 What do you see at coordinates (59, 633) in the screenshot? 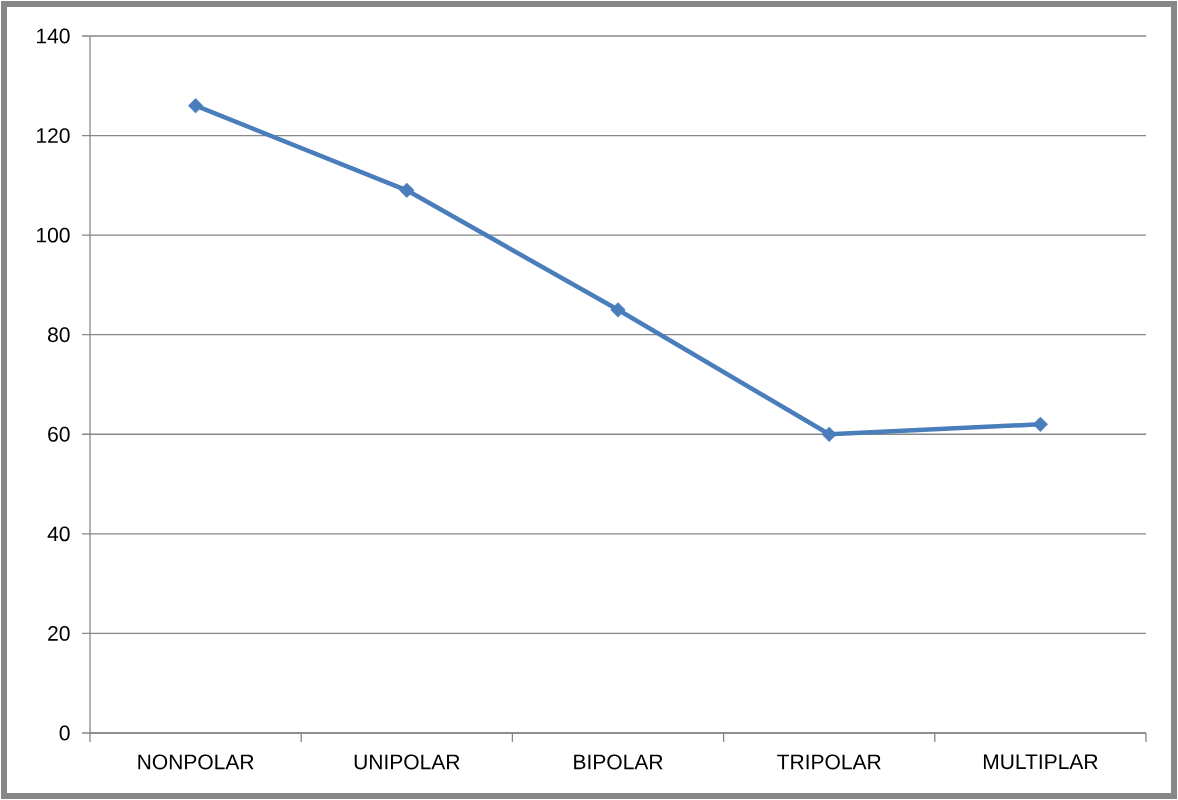
I see `y-tick-label: 20` at bounding box center [59, 633].